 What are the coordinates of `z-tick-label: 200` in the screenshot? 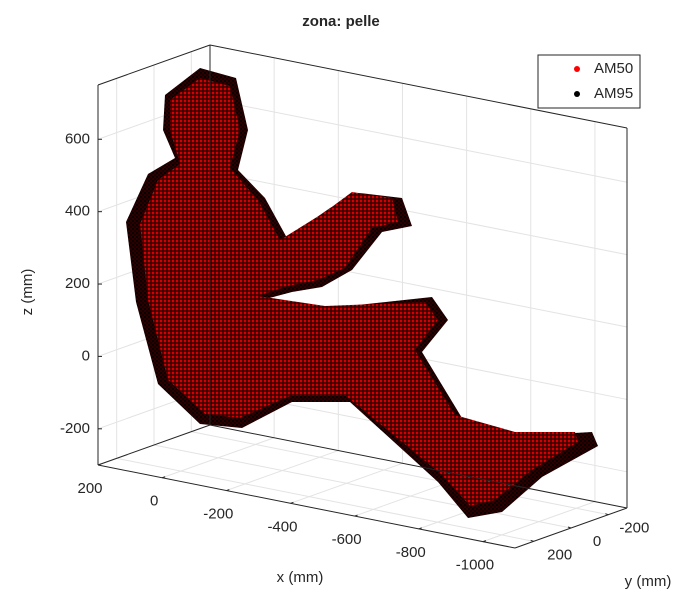 It's located at (77, 283).